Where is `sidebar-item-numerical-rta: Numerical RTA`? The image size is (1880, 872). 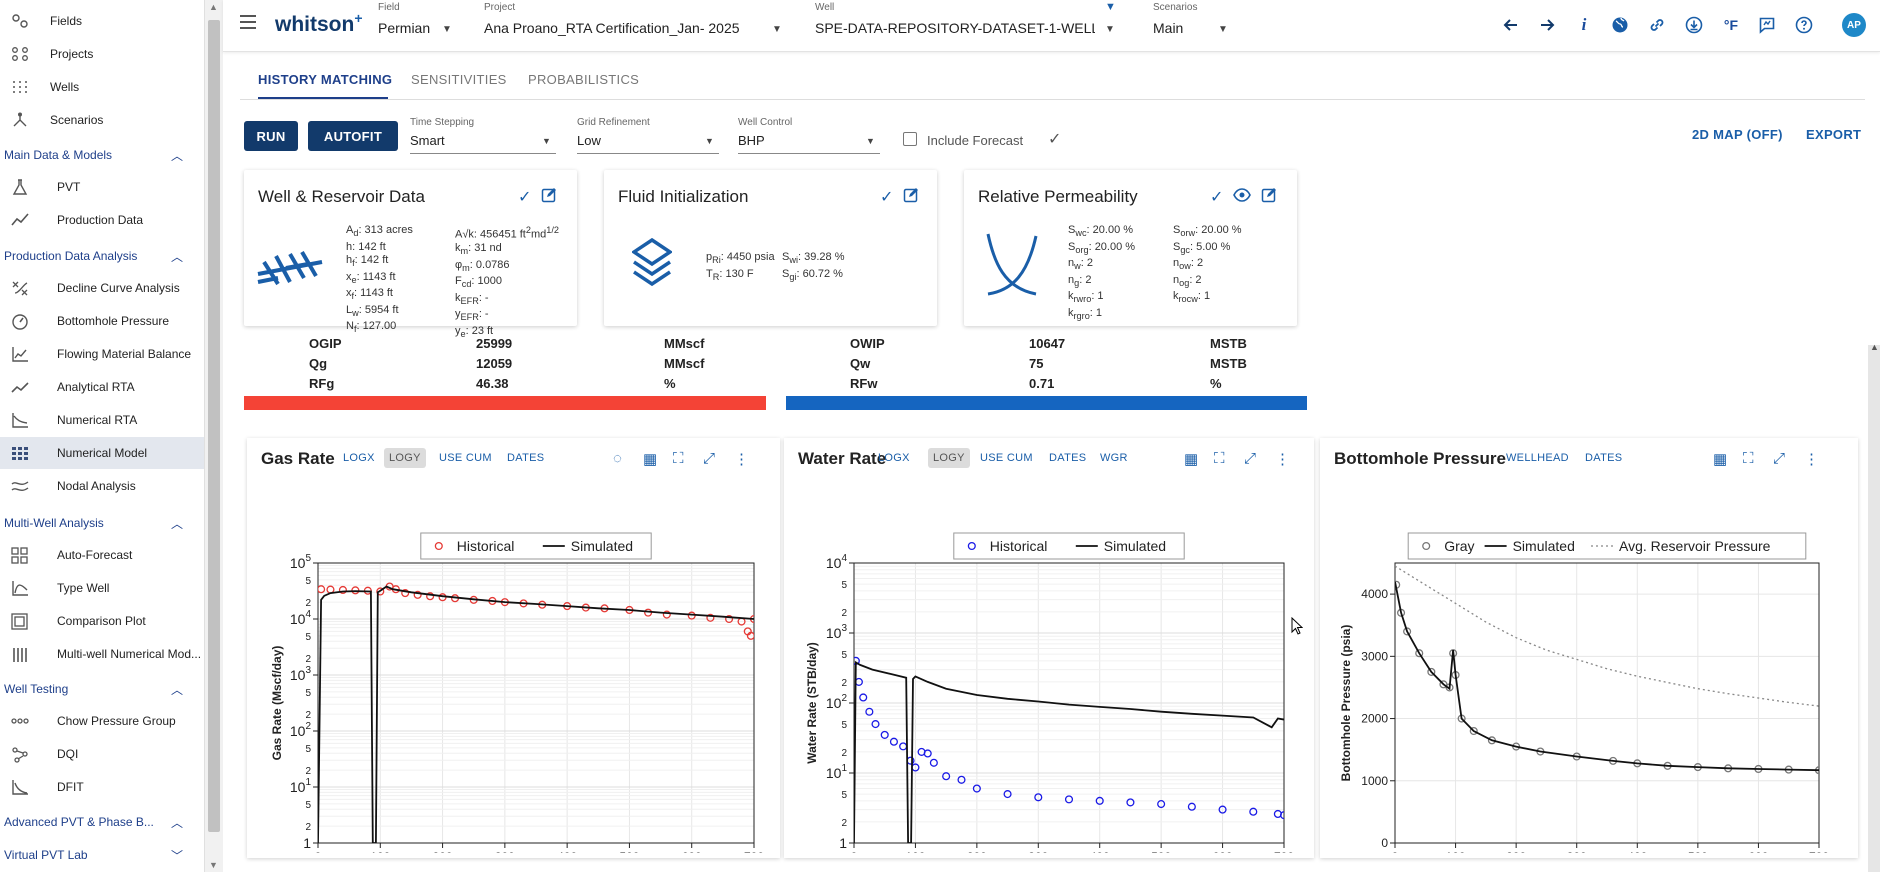 sidebar-item-numerical-rta: Numerical RTA is located at coordinates (102, 420).